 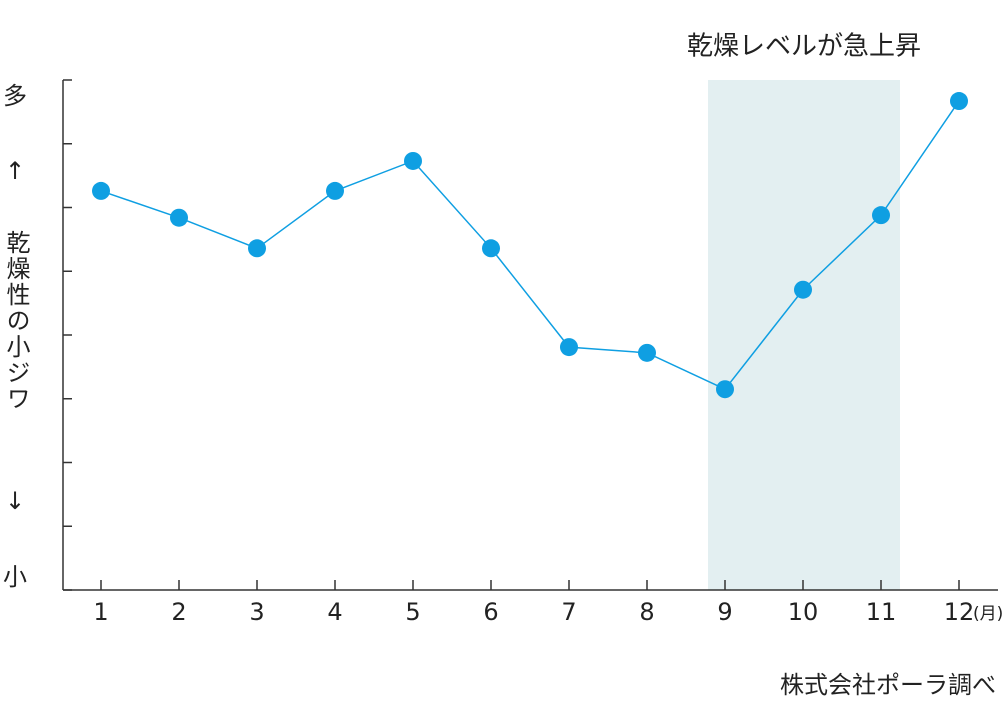 What do you see at coordinates (490, 612) in the screenshot?
I see `x-tick-label: 6` at bounding box center [490, 612].